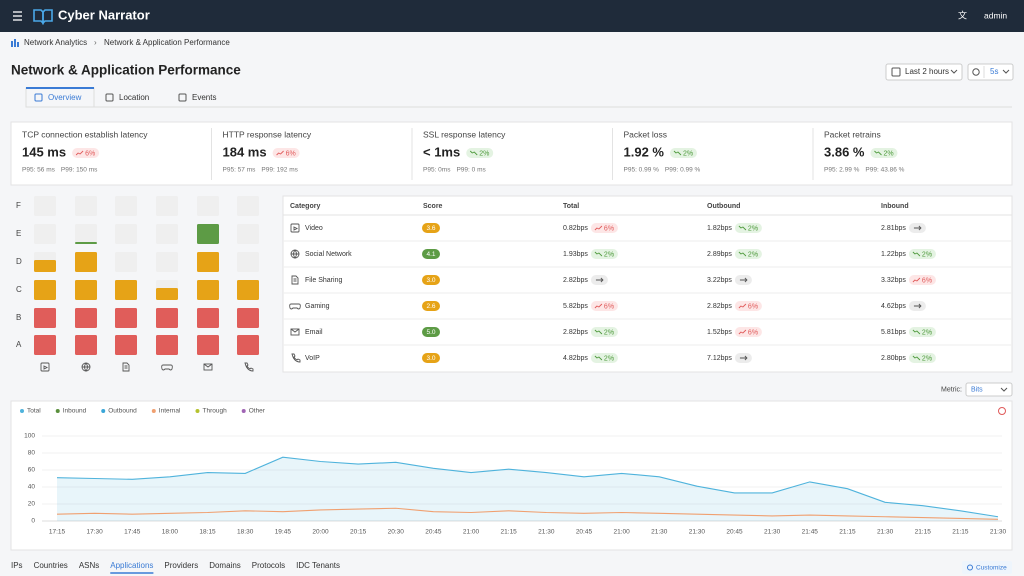 This screenshot has height=576, width=1024. I want to click on kpi-p95: P95: 2.99 %, so click(842, 170).